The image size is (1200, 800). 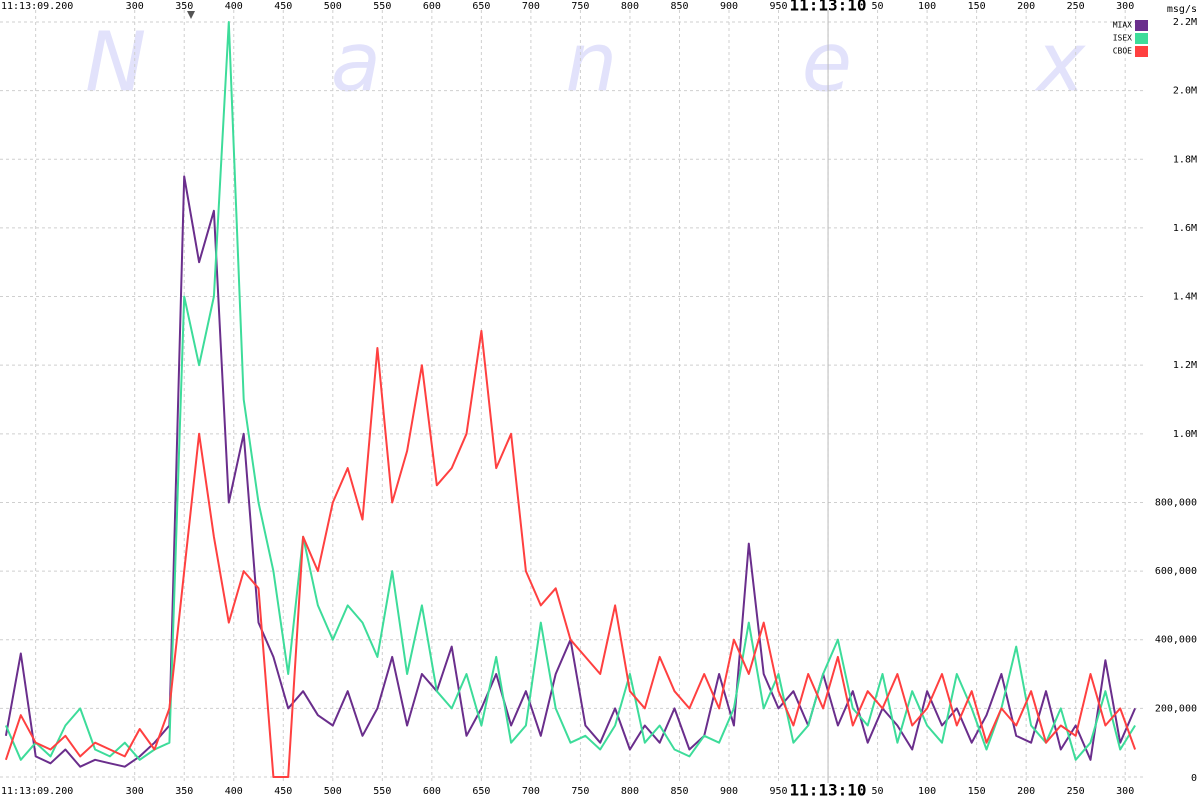 What do you see at coordinates (1185, 228) in the screenshot?
I see `y-tick-label: 1.6M` at bounding box center [1185, 228].